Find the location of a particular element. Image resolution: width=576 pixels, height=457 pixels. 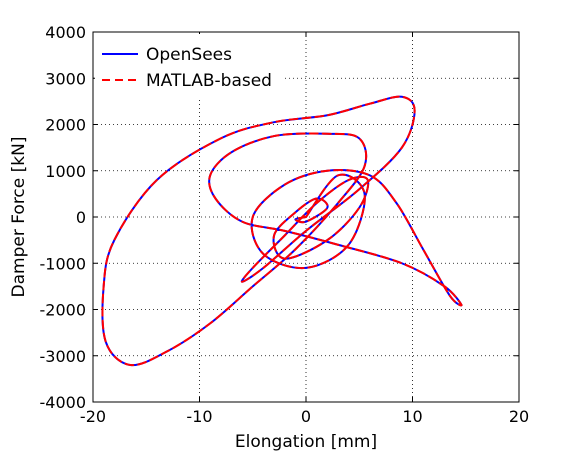

legend-box is located at coordinates (190, 66).